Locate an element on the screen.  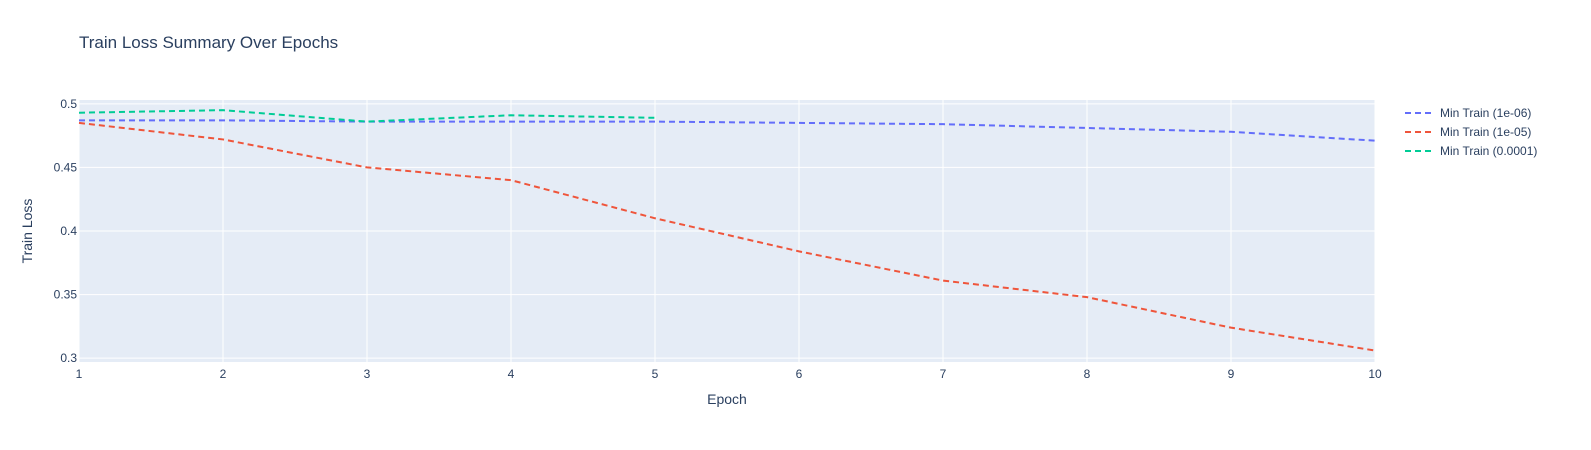
legend-label: Min Train (1e-05) is located at coordinates (1485, 132).